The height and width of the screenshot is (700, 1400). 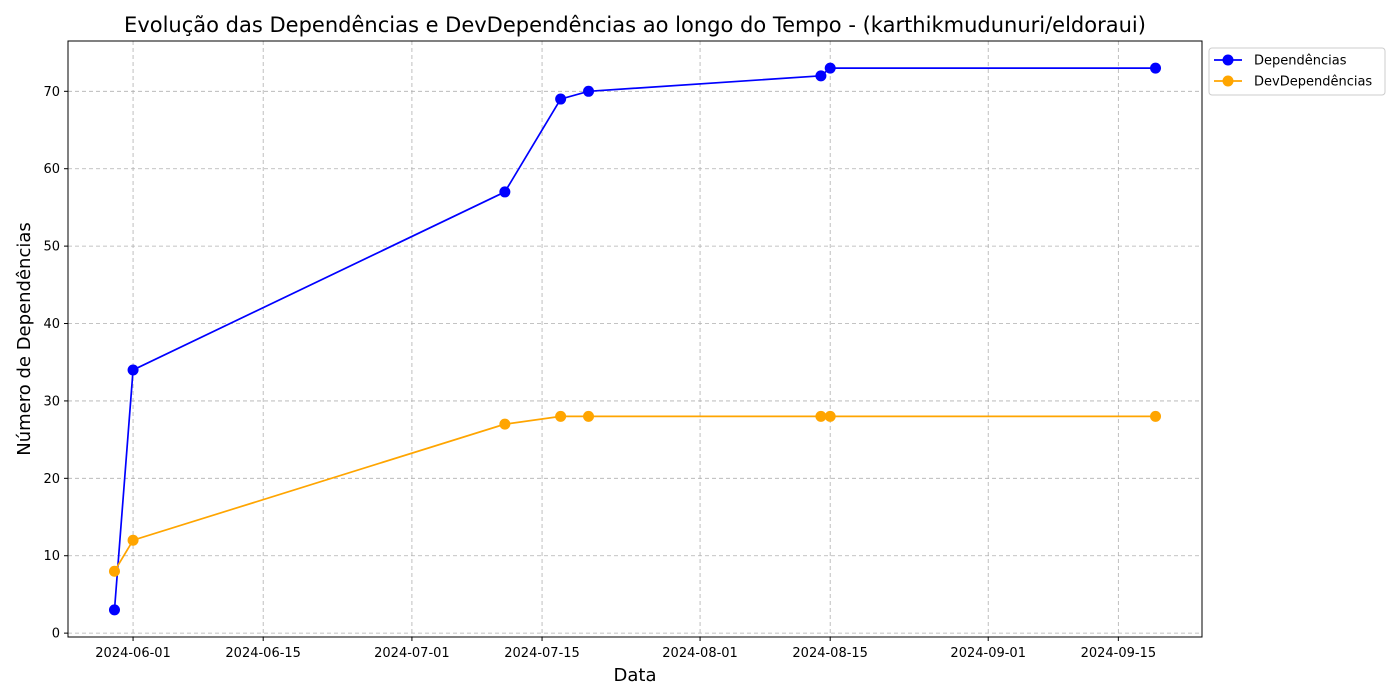 What do you see at coordinates (51, 169) in the screenshot?
I see `y-tick-label: 60` at bounding box center [51, 169].